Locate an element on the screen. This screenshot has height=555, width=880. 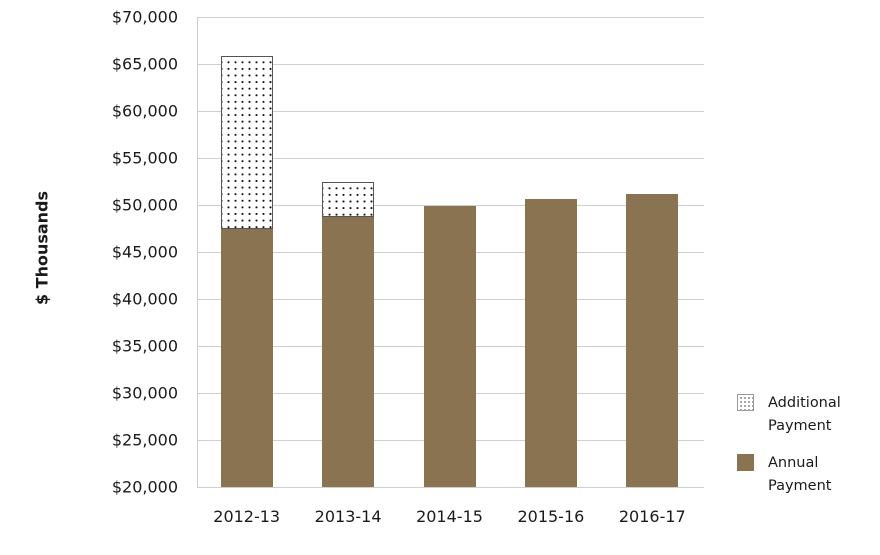
legend-item-additional-payment: Additional Payment is located at coordinates (797, 415).